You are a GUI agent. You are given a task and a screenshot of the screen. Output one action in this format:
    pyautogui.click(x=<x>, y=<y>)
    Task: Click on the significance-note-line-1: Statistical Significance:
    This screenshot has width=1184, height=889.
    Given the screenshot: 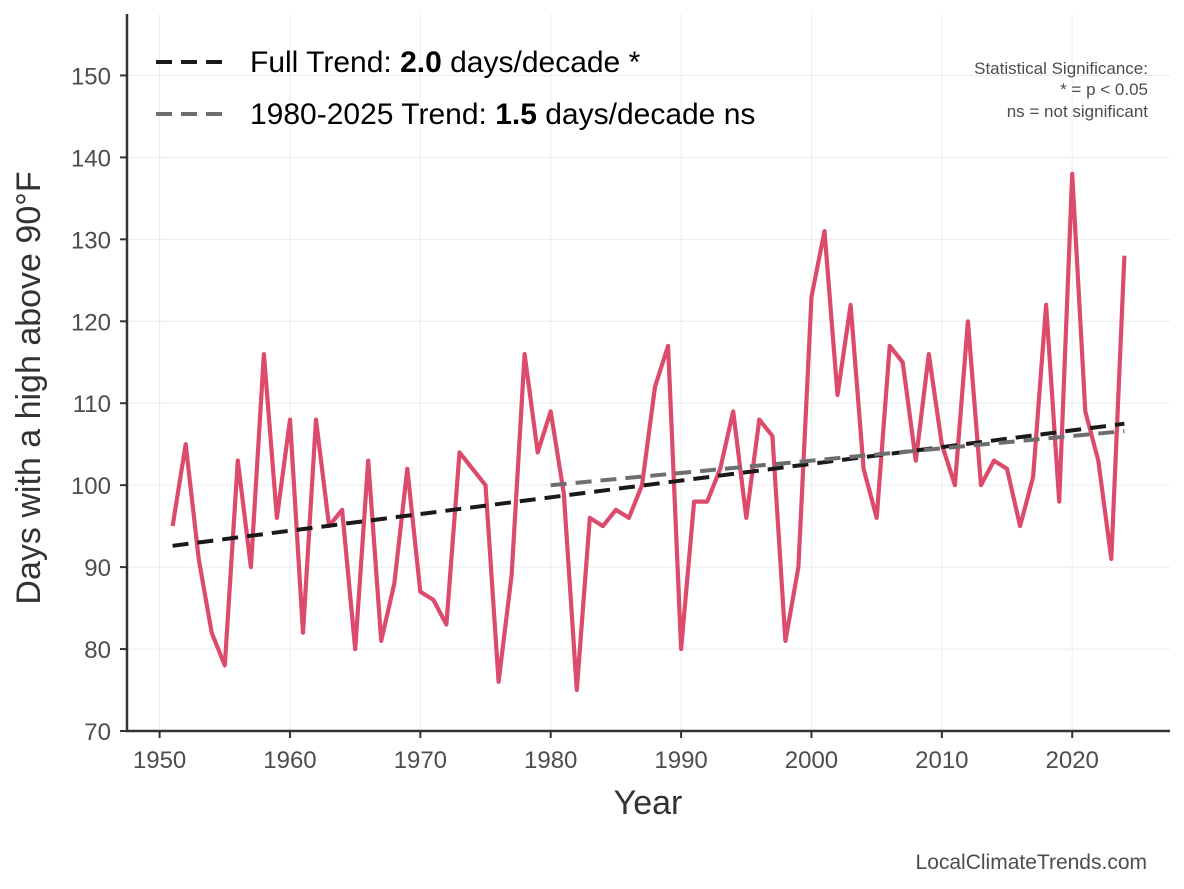 What is the action you would take?
    pyautogui.click(x=1061, y=68)
    